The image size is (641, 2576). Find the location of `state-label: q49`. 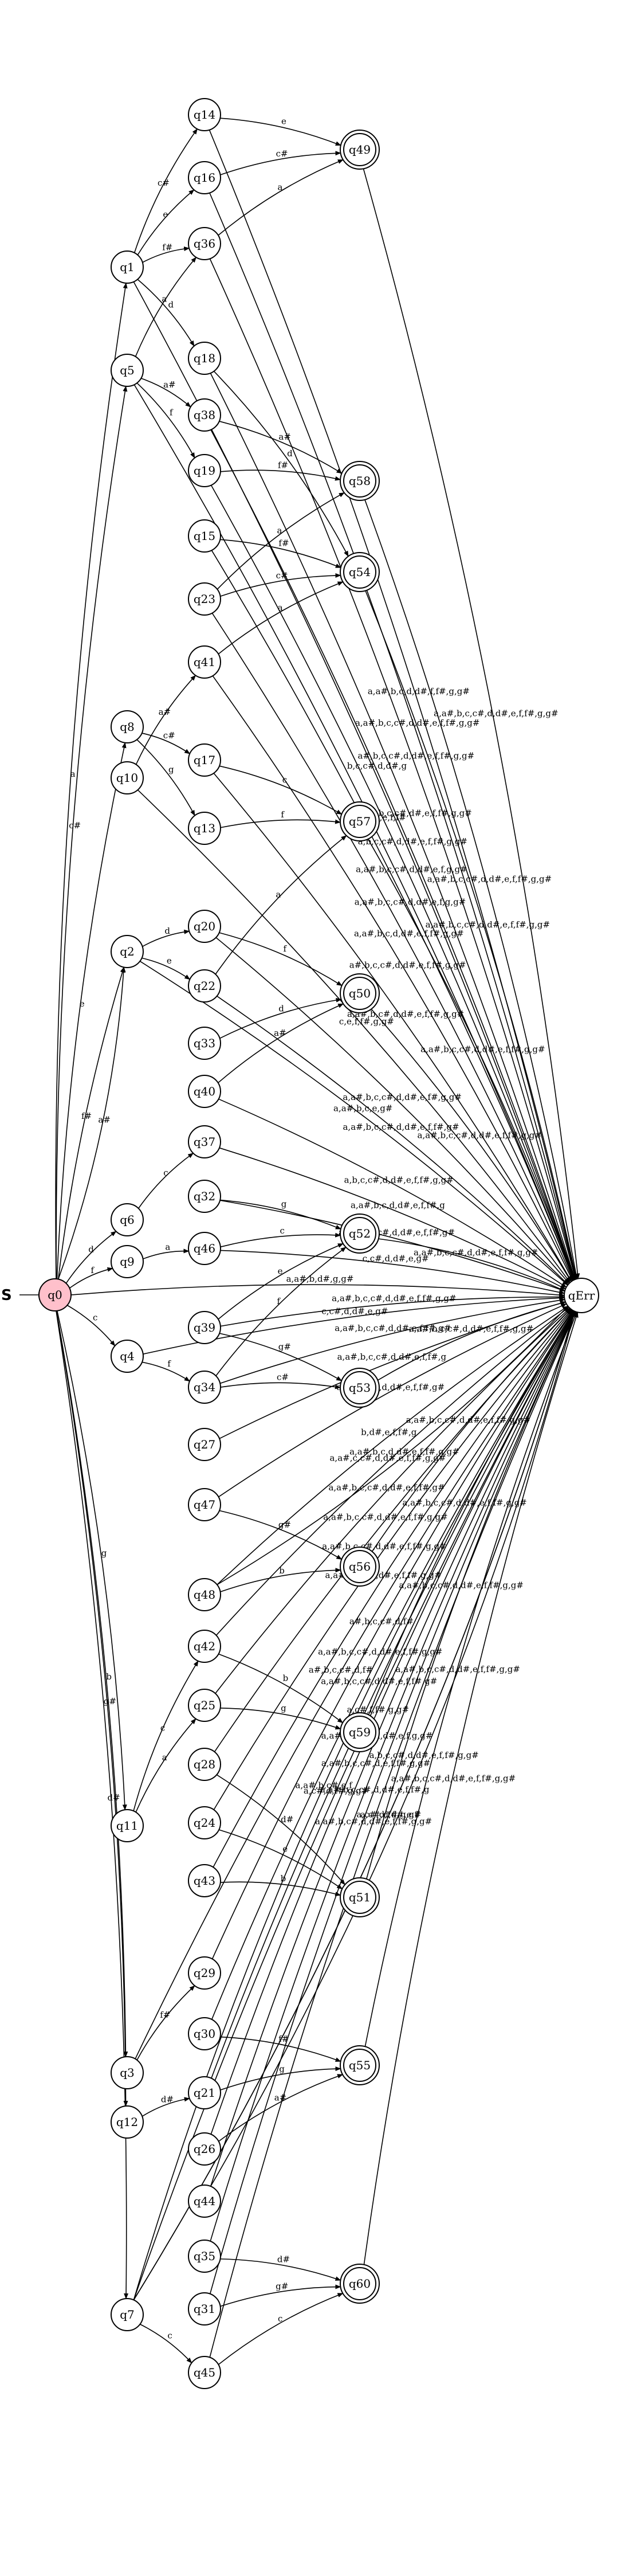

state-label: q49 is located at coordinates (360, 149).